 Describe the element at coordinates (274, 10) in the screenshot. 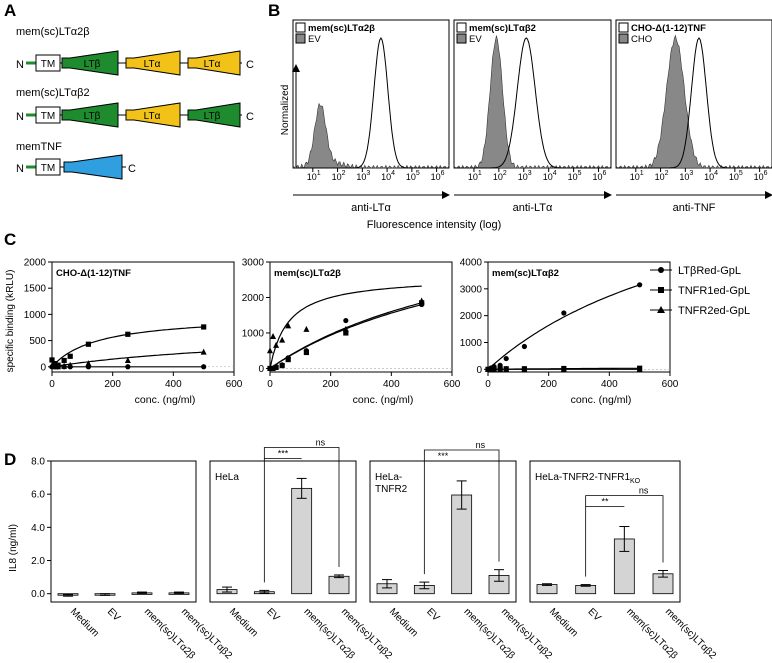

I see `panel-letter-b: B` at that location.